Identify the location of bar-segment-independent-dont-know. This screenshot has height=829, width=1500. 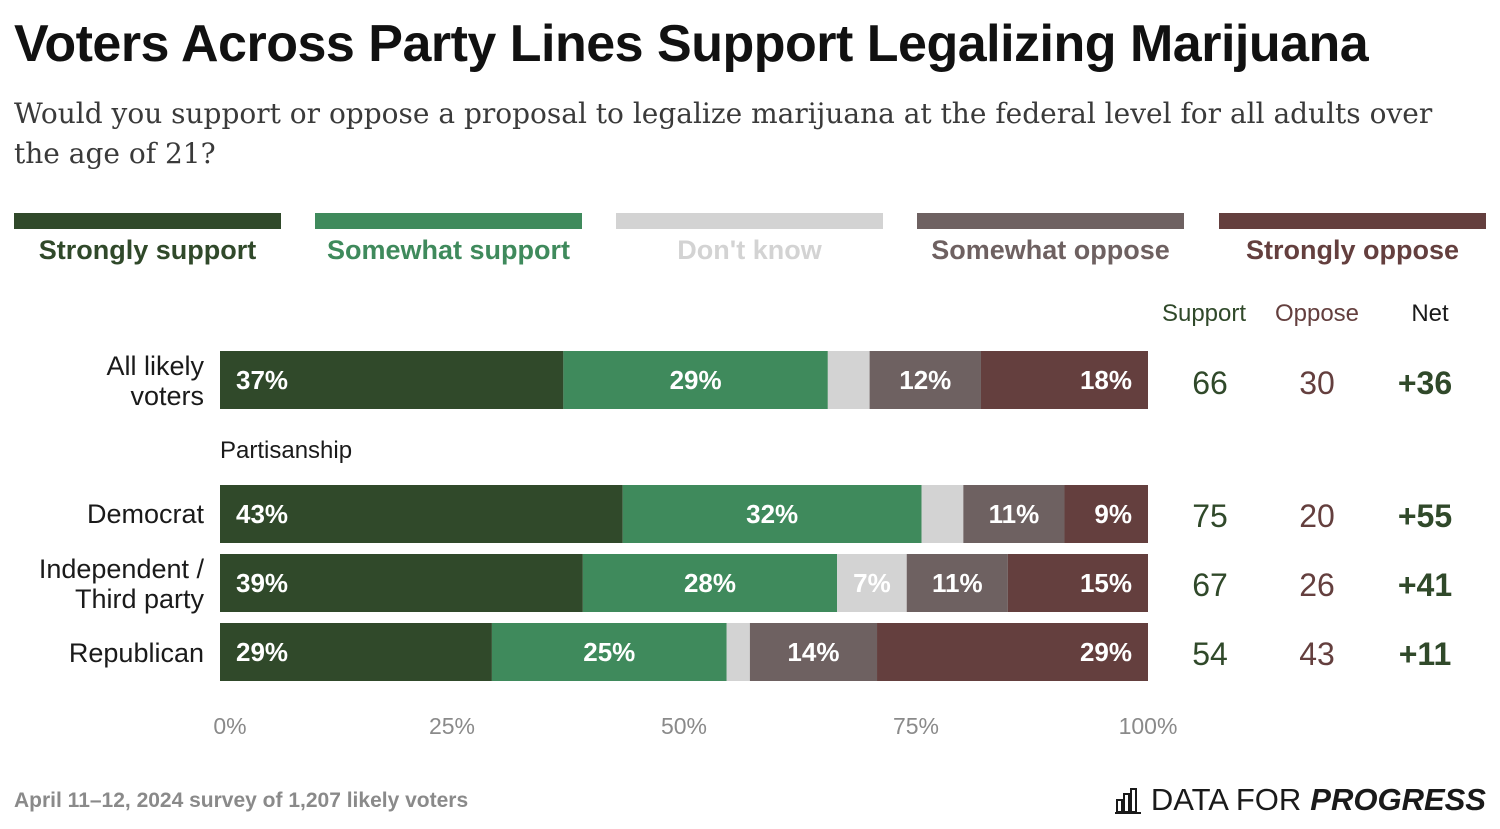
(872, 583).